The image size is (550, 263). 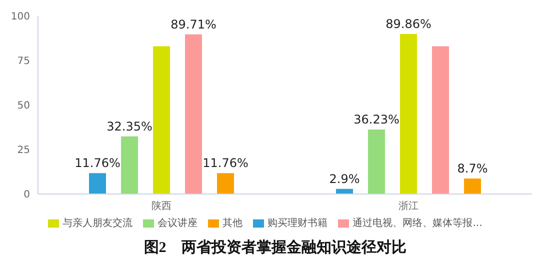 What do you see at coordinates (193, 24) in the screenshot?
I see `data-label: 89.71%` at bounding box center [193, 24].